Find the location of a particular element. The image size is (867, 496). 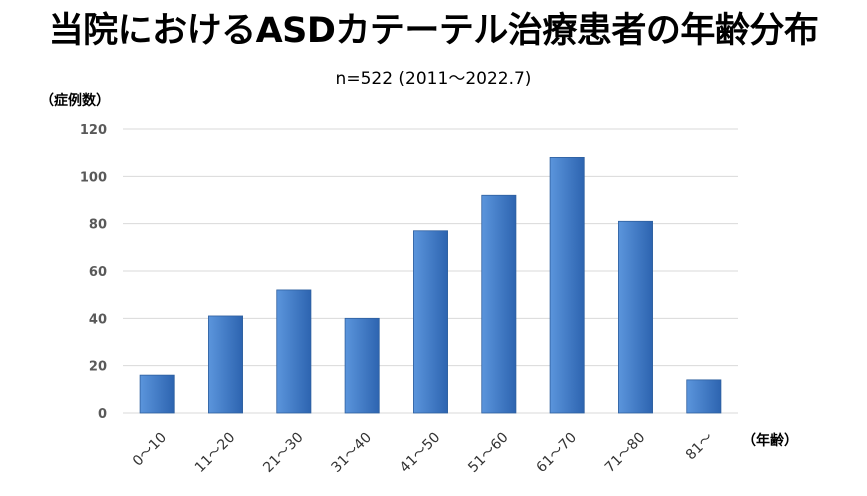

x-tick-label: 71～80 is located at coordinates (625, 453).